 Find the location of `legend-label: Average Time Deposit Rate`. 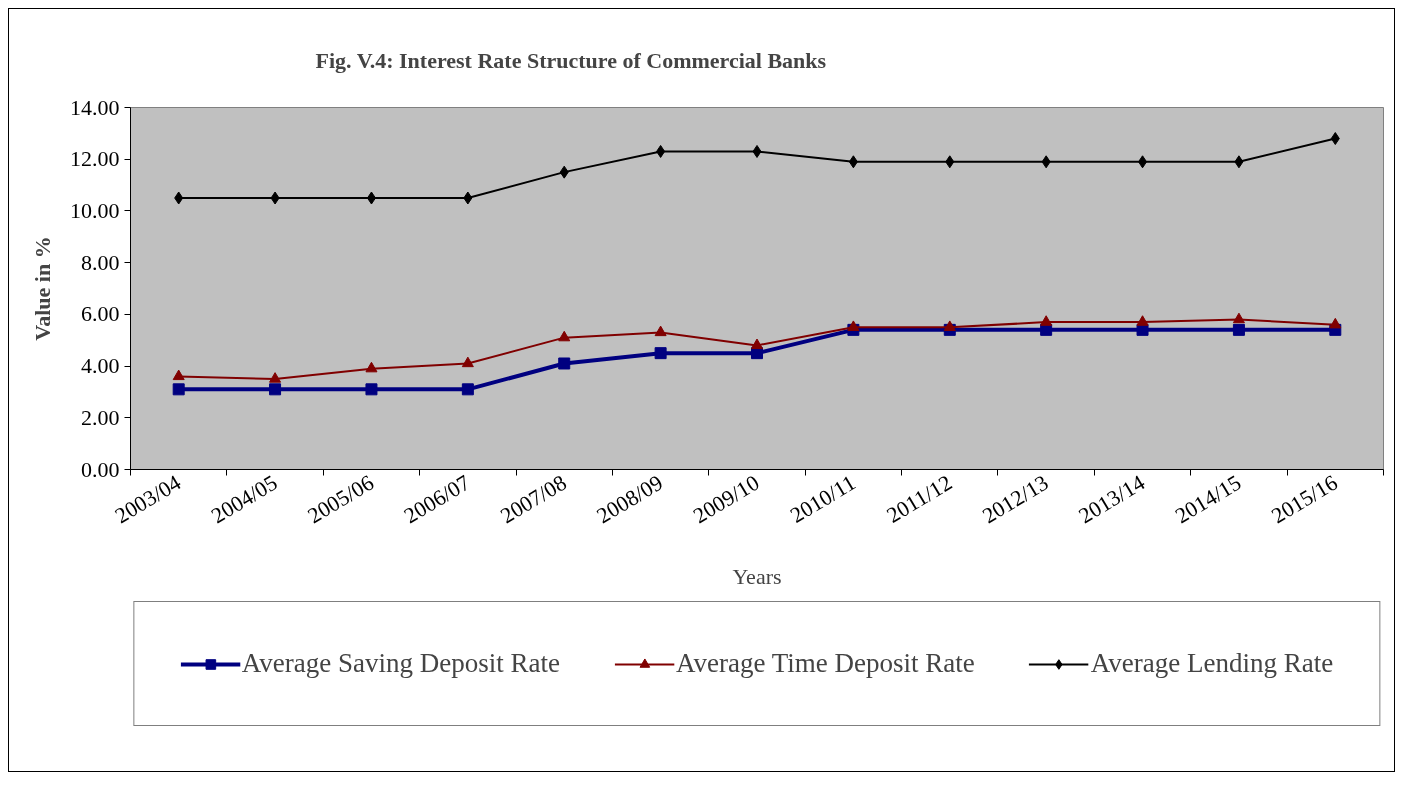

legend-label: Average Time Deposit Rate is located at coordinates (825, 663).